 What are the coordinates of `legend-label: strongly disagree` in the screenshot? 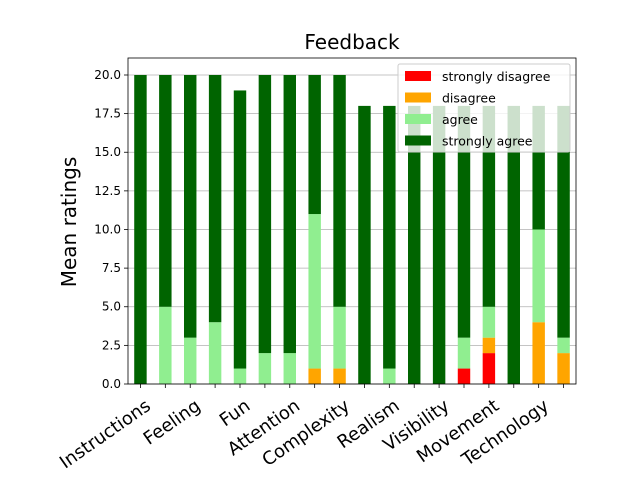 It's located at (496, 76).